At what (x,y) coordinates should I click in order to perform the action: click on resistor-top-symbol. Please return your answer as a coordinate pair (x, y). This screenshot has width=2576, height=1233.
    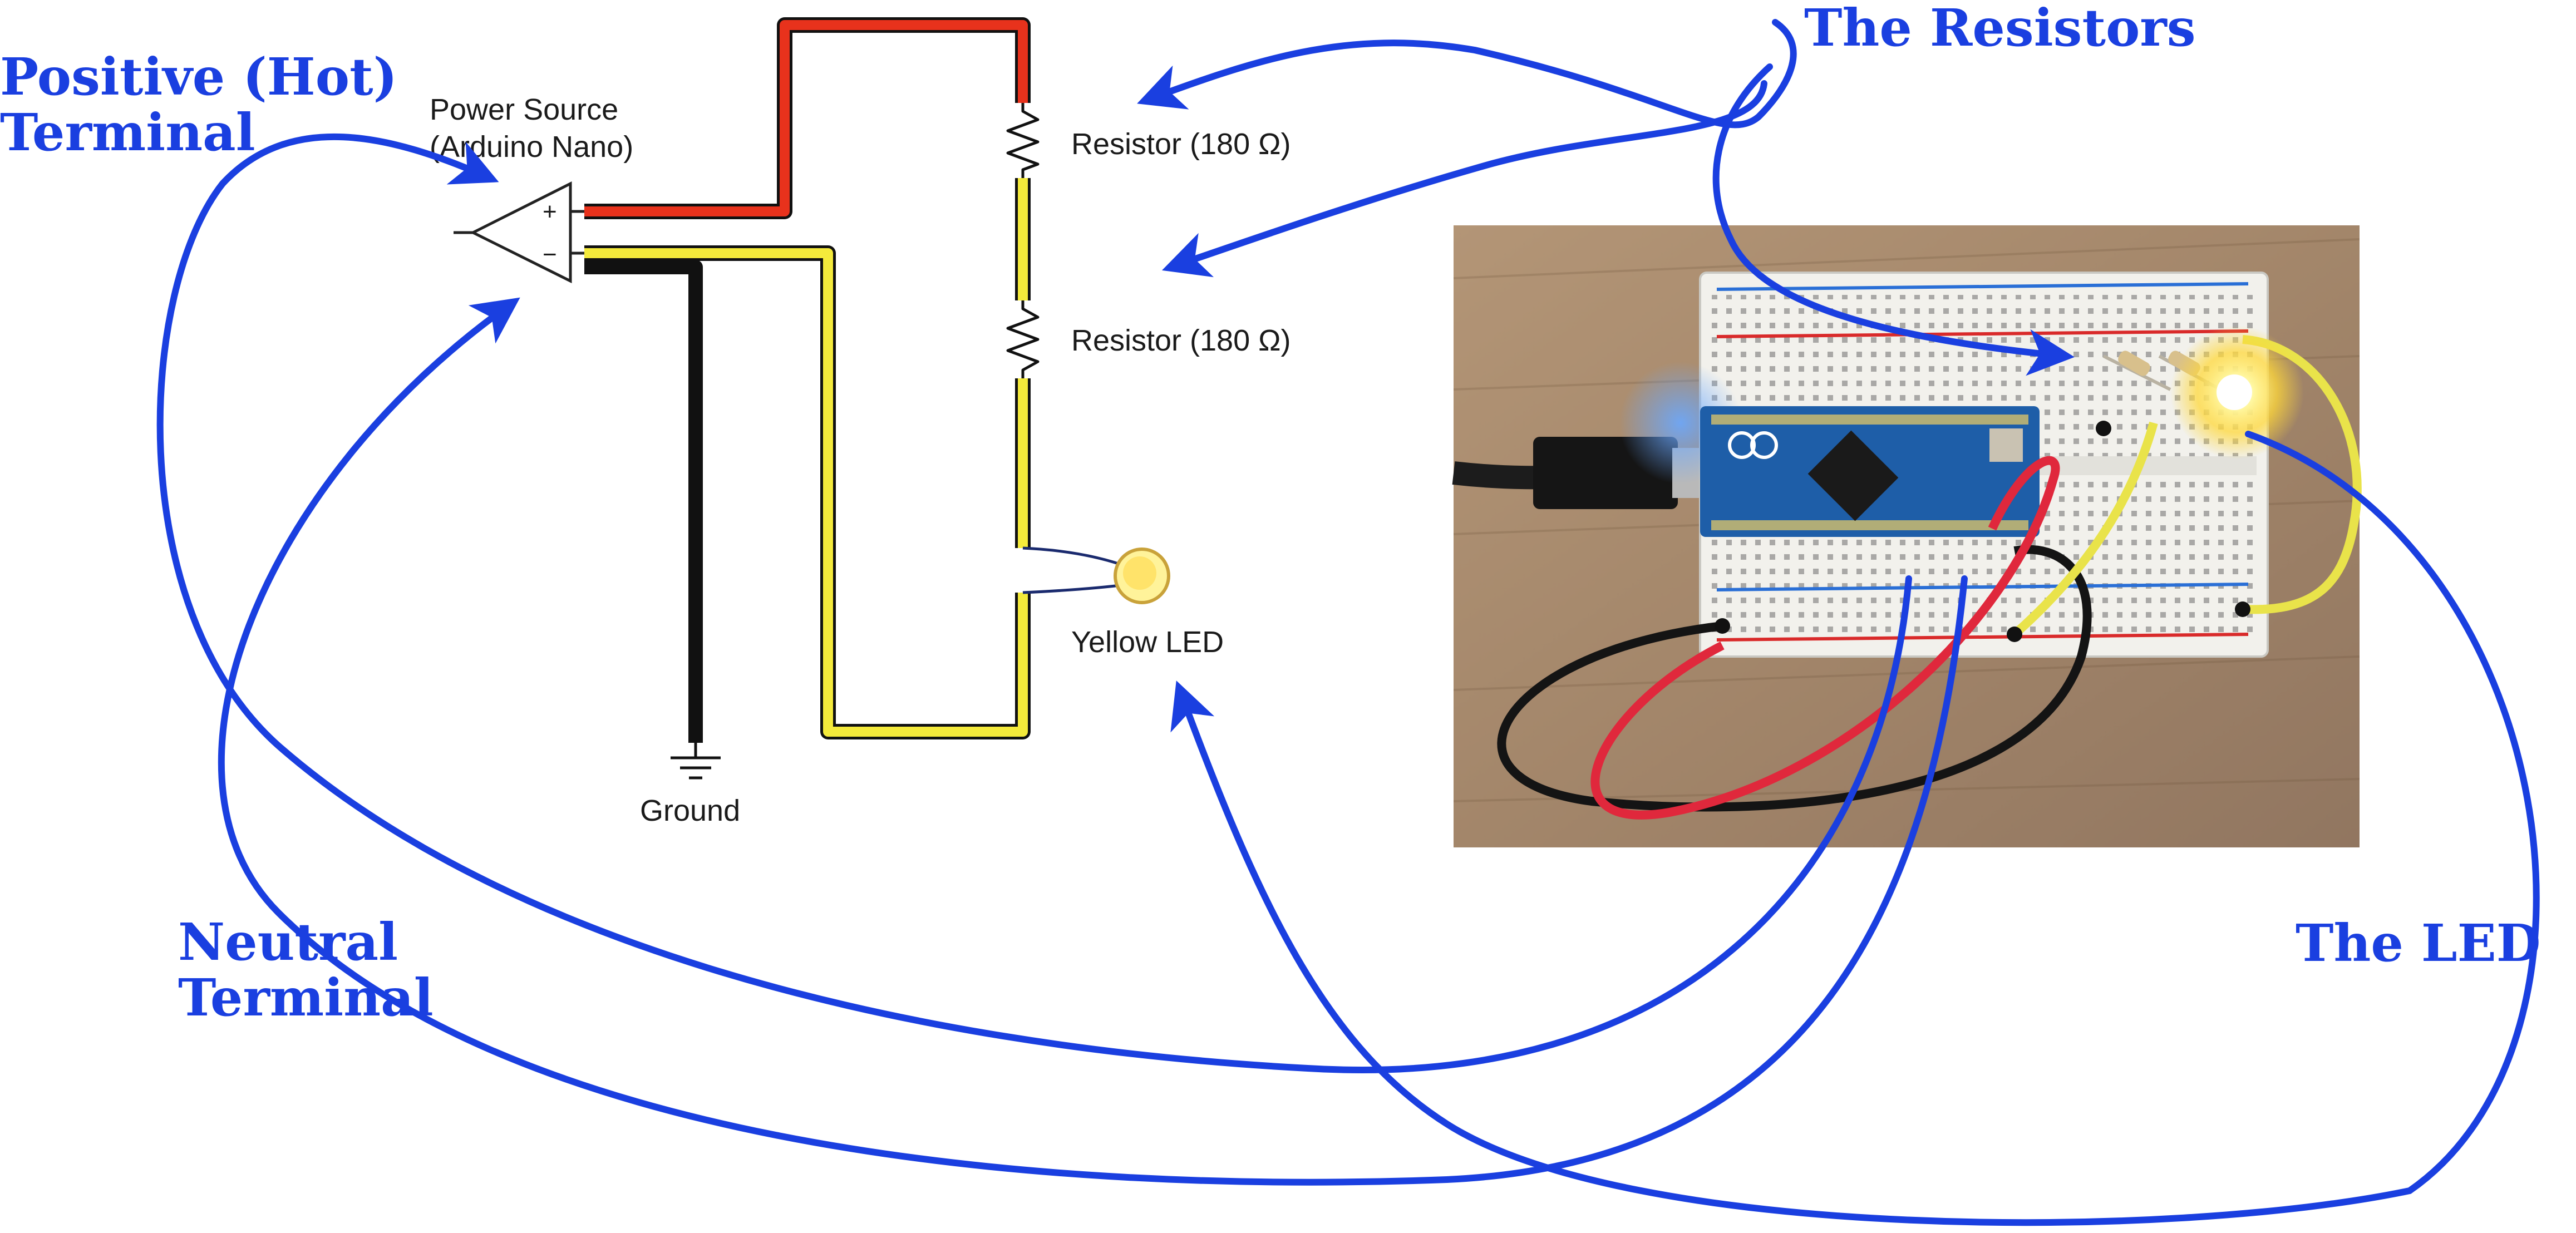
    Looking at the image, I should click on (1023, 140).